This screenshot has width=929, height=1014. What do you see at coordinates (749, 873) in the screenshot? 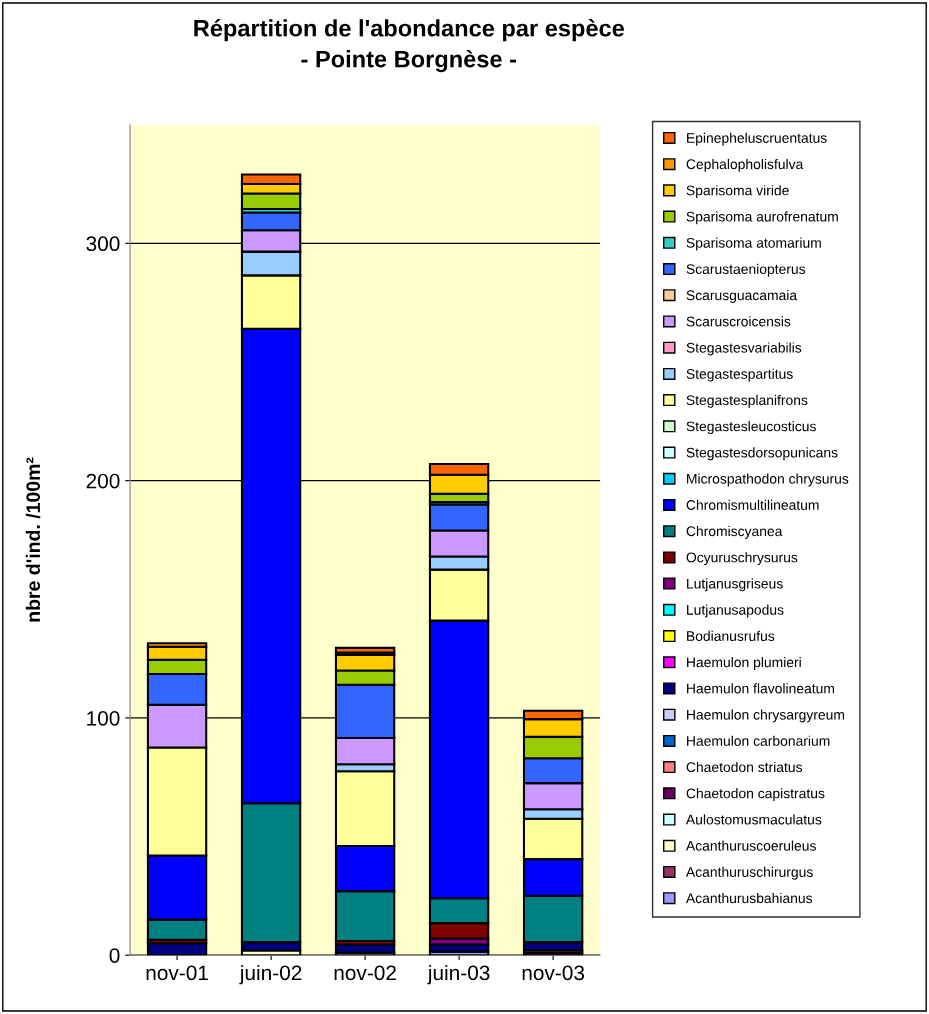
I see `legend-label: Acanthuruschirurgus` at bounding box center [749, 873].